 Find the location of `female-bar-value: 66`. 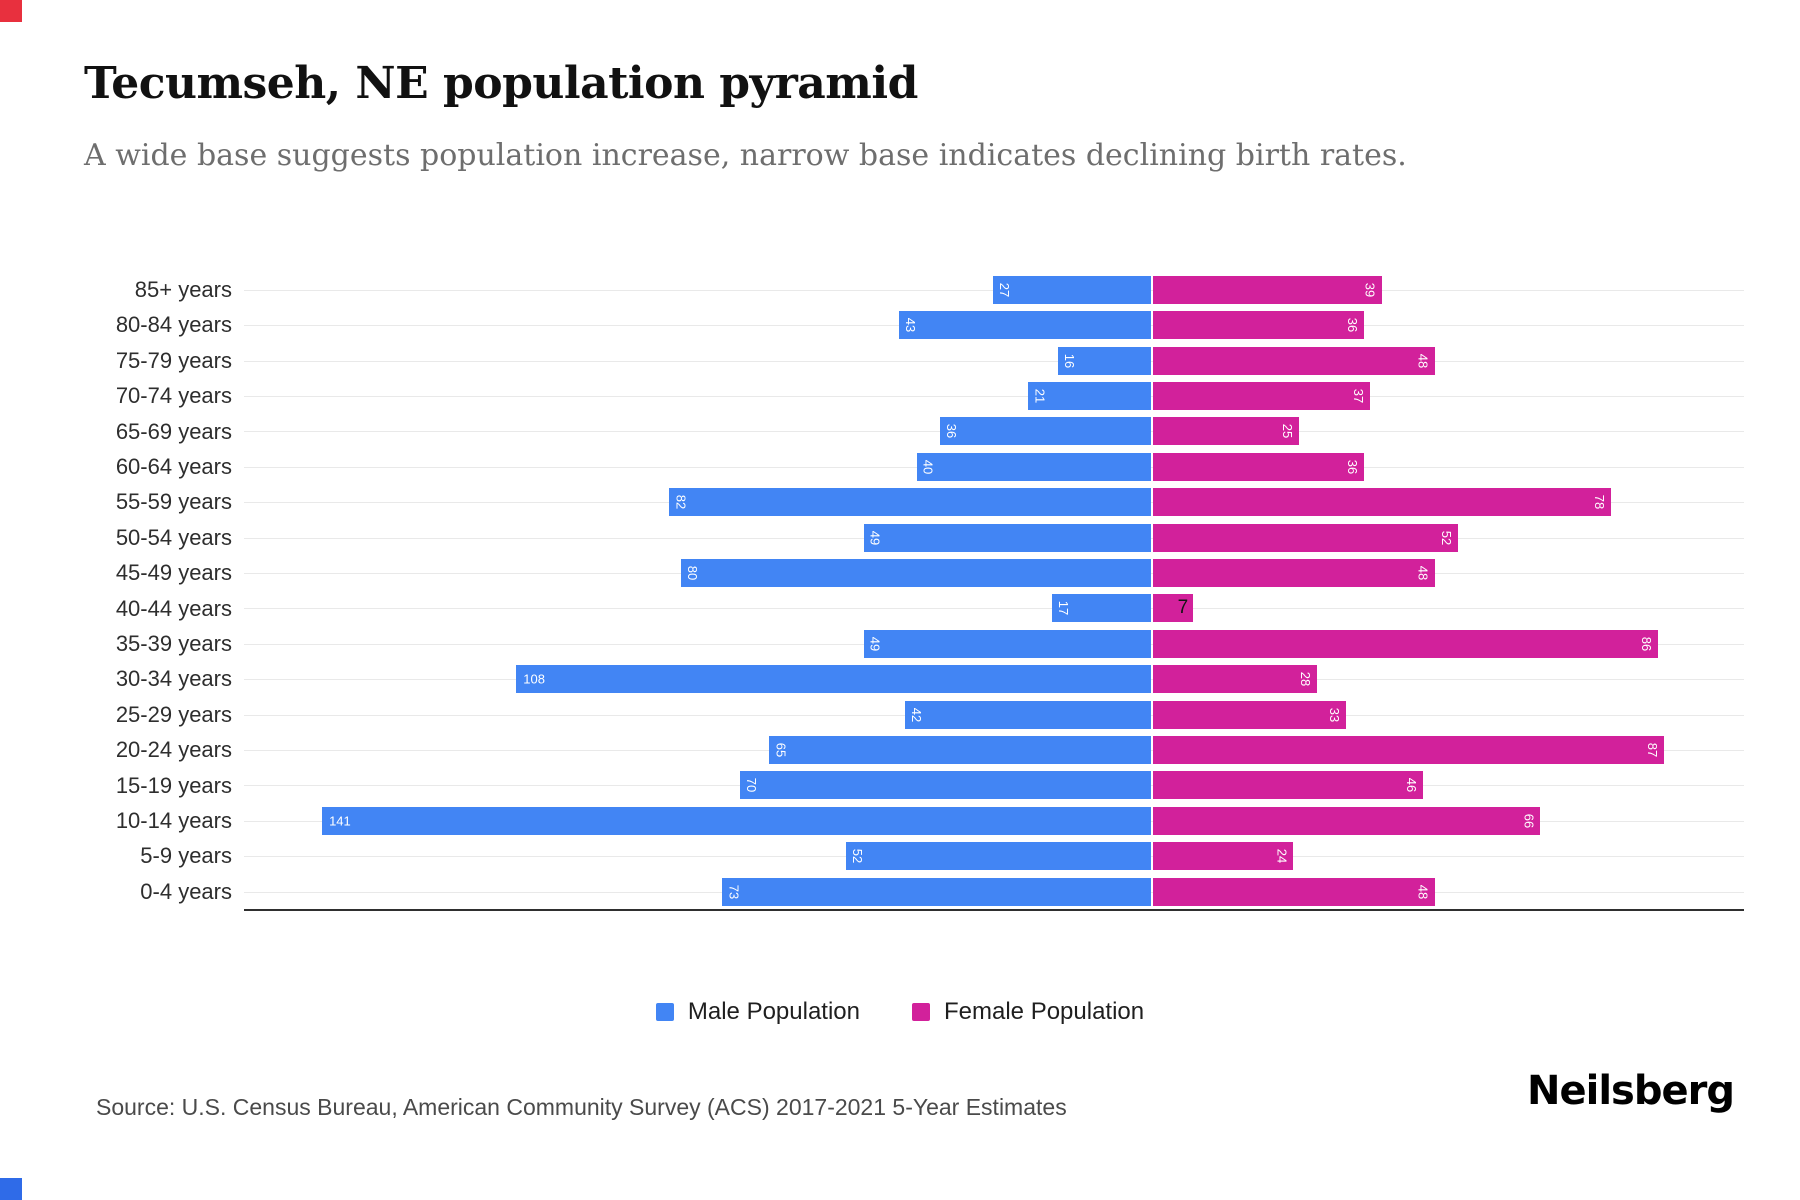

female-bar-value: 66 is located at coordinates (1529, 820).